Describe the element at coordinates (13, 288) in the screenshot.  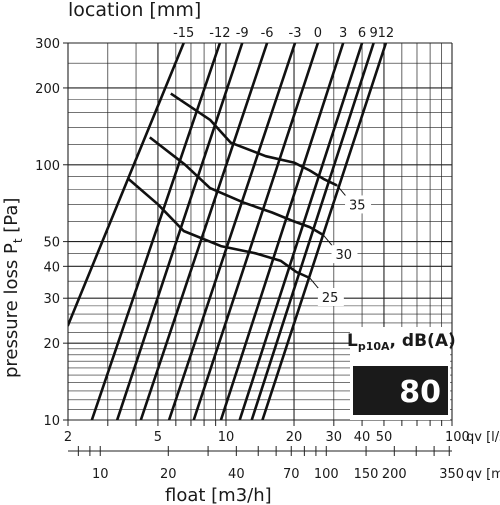
I see `y-axis-title: pressure loss Pt [Pa]` at that location.